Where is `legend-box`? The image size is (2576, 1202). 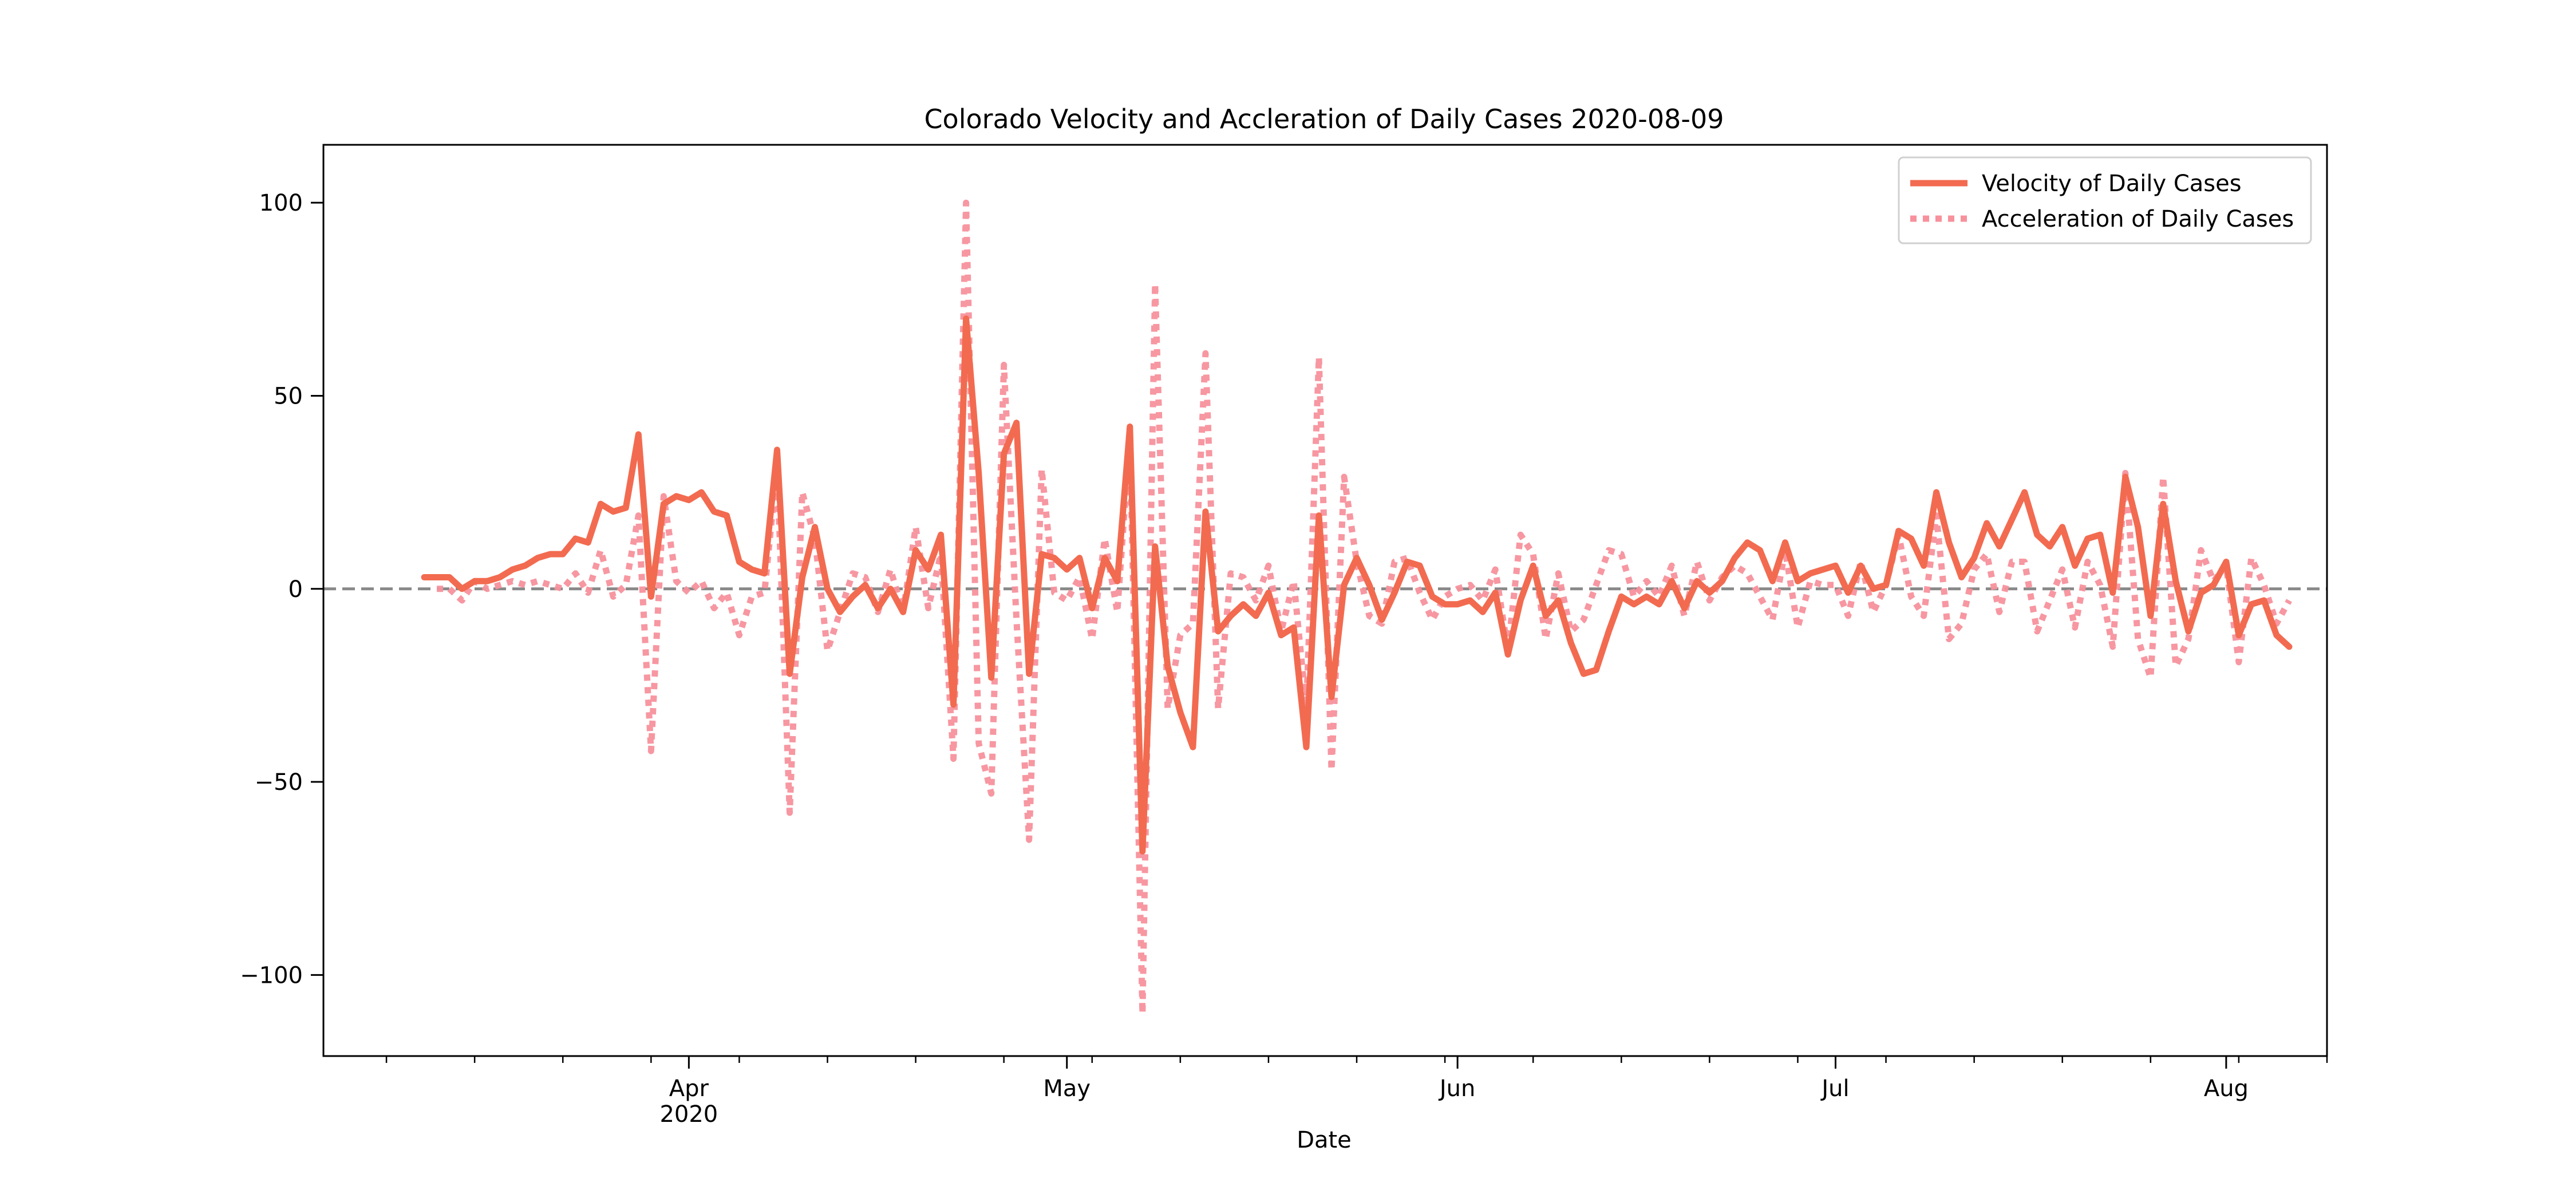
legend-box is located at coordinates (2105, 200).